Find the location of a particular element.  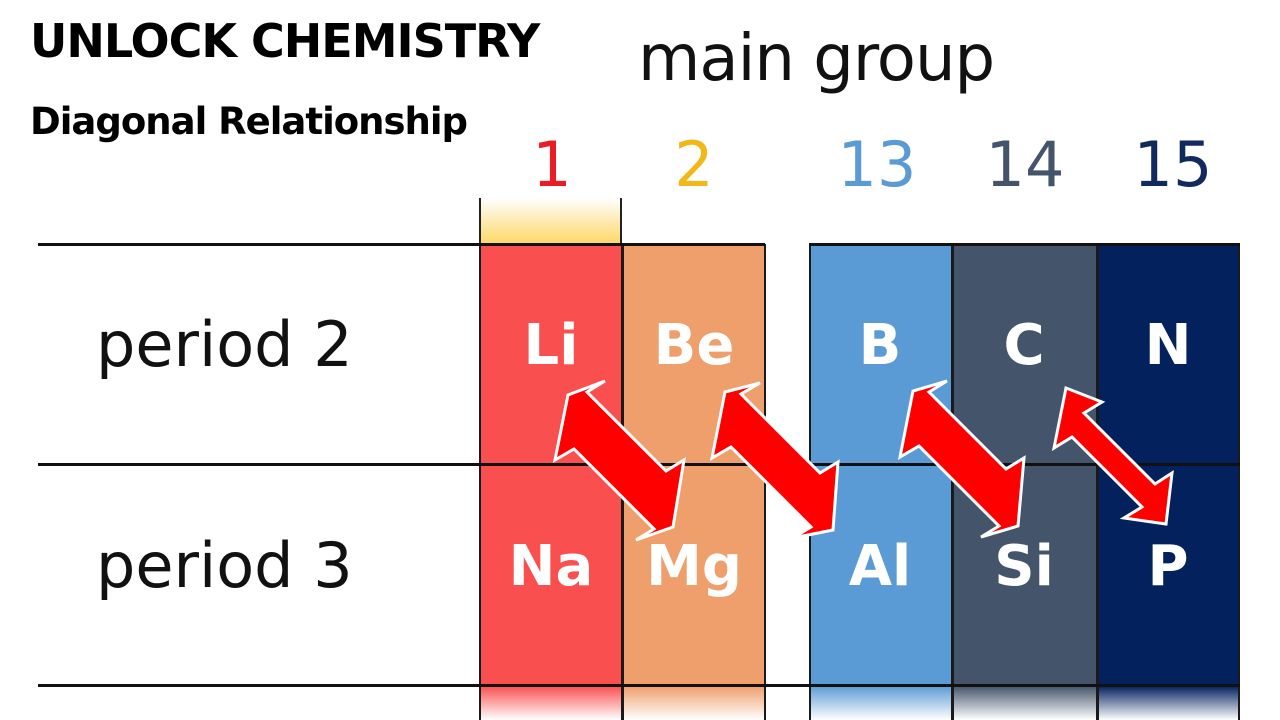

group-number-14: 14 is located at coordinates (1025, 164).